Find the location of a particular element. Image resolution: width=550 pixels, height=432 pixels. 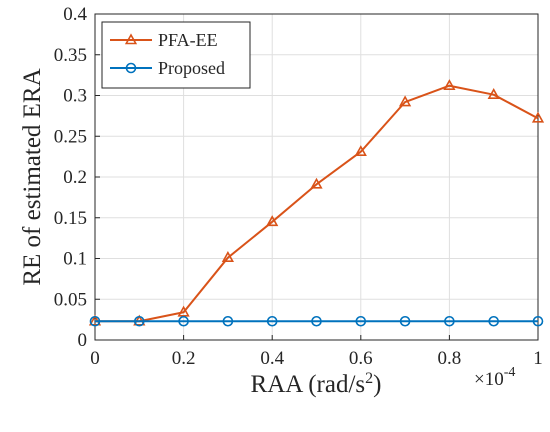

y-tick-label: 0.4 is located at coordinates (75, 14).